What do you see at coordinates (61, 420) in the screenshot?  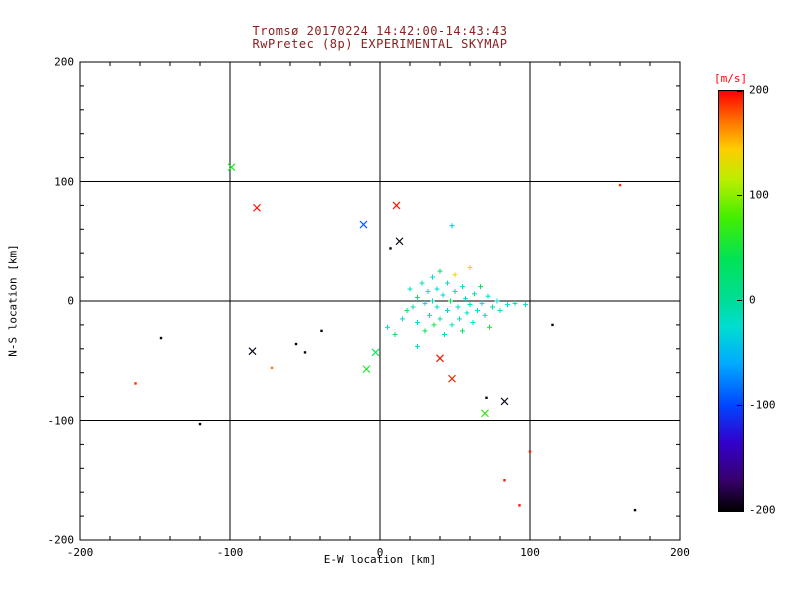 I see `y-tick-label: -100` at bounding box center [61, 420].